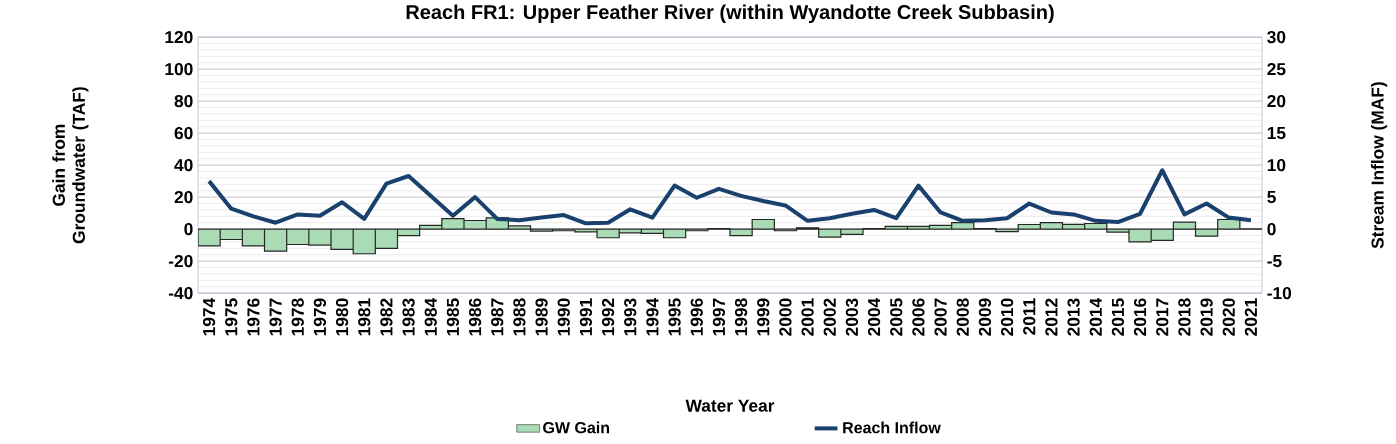  Describe the element at coordinates (209, 316) in the screenshot. I see `x-tick-label: 1974` at that location.